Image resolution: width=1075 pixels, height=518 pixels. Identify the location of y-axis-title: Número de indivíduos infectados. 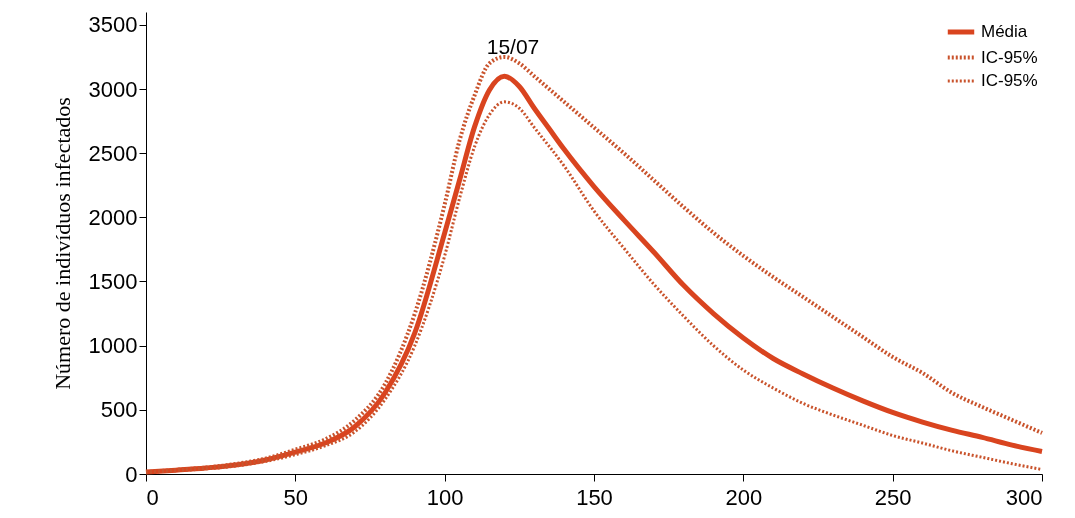
(62, 243).